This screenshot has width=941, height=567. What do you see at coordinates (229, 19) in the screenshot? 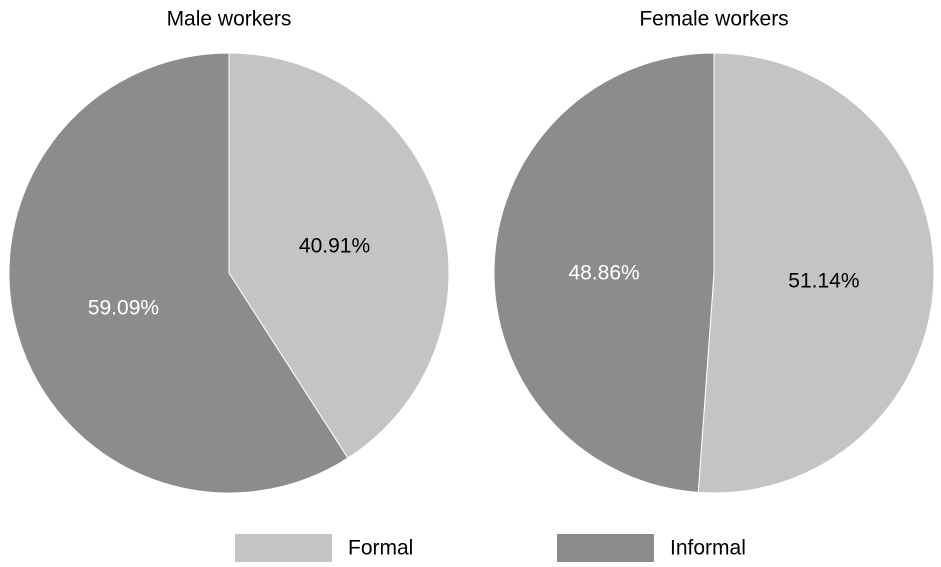
I see `chart-title: Male workers` at bounding box center [229, 19].